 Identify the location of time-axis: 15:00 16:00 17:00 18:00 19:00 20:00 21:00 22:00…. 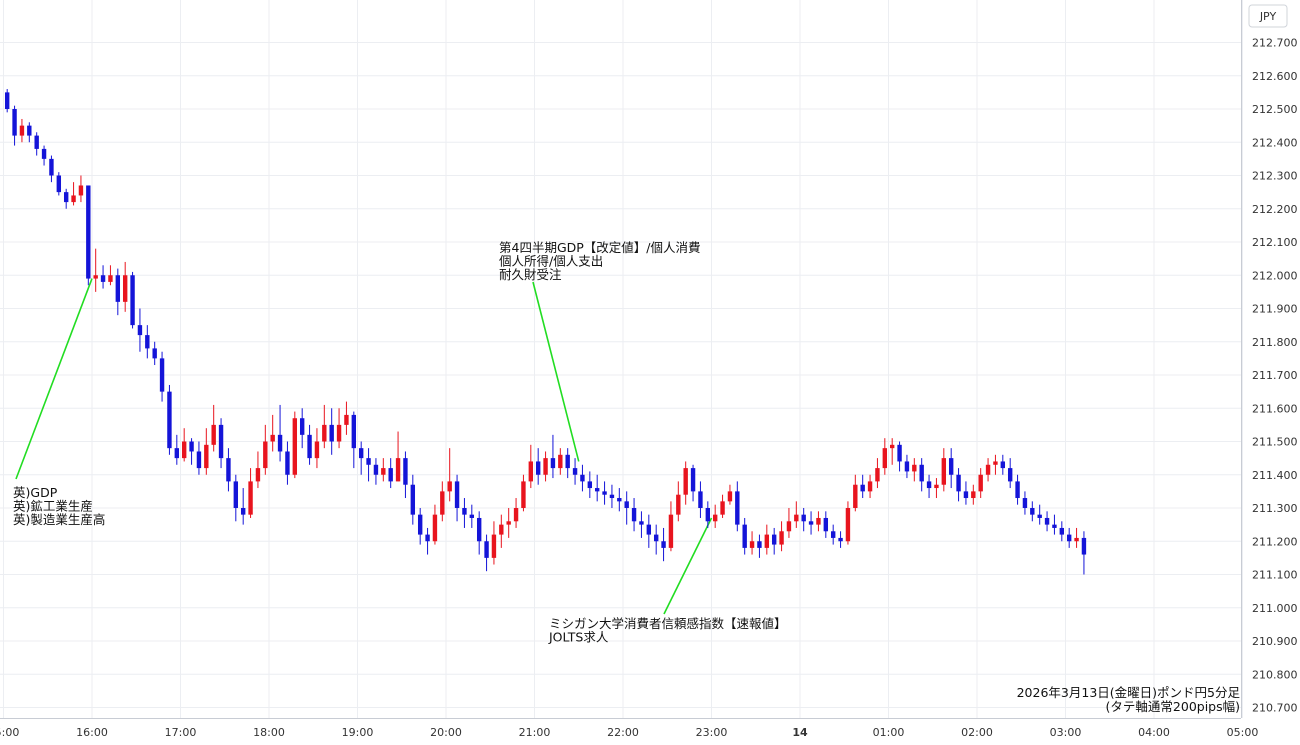
(629, 732).